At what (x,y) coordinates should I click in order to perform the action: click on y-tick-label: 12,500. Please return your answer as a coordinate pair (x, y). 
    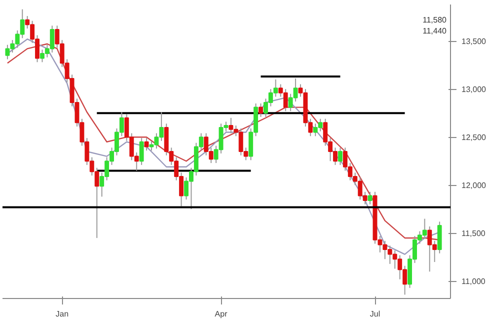
    Looking at the image, I should click on (474, 137).